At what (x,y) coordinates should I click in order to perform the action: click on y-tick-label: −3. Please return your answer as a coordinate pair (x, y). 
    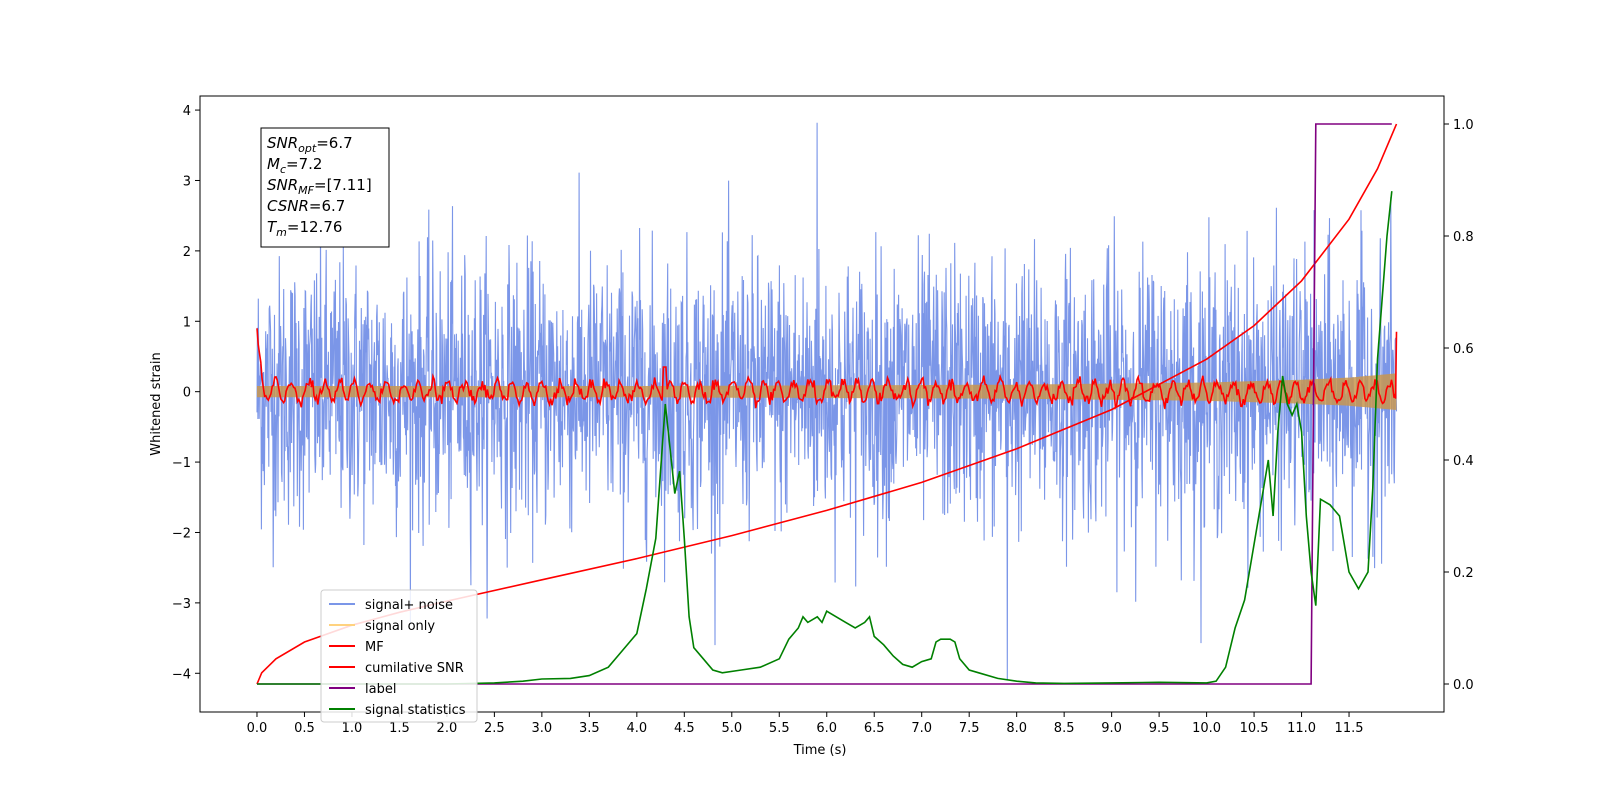
    Looking at the image, I should click on (181, 604).